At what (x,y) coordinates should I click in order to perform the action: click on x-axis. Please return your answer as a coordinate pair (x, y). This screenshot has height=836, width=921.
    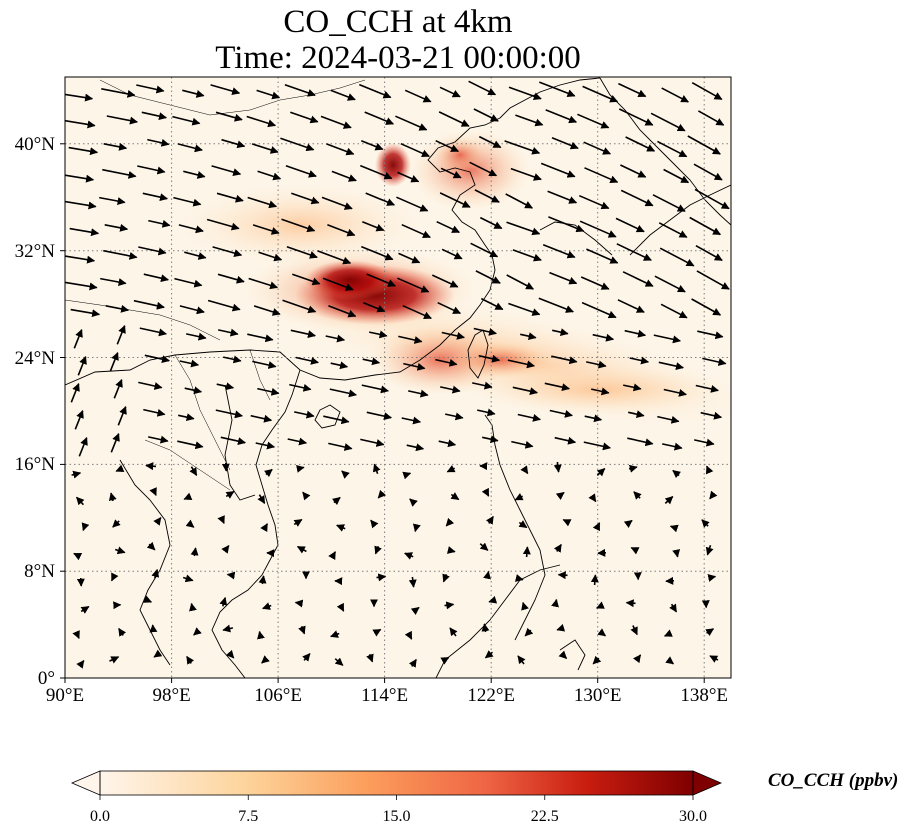
    Looking at the image, I should click on (384, 680).